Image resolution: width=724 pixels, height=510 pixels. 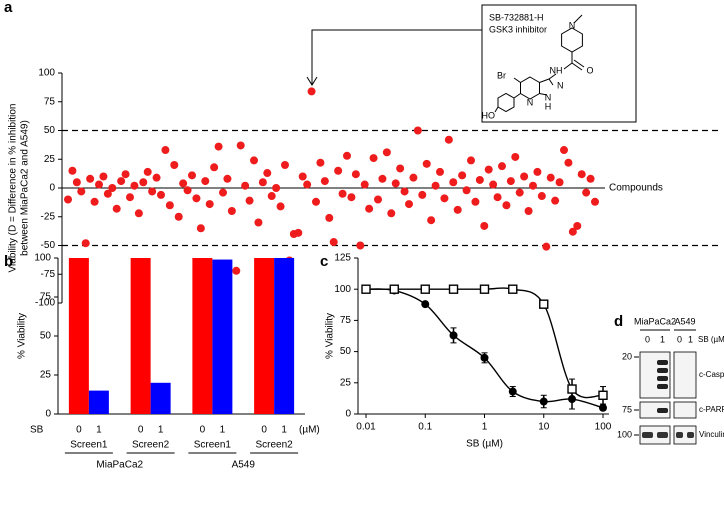 I want to click on x-prefix: SB, so click(x=37, y=430).